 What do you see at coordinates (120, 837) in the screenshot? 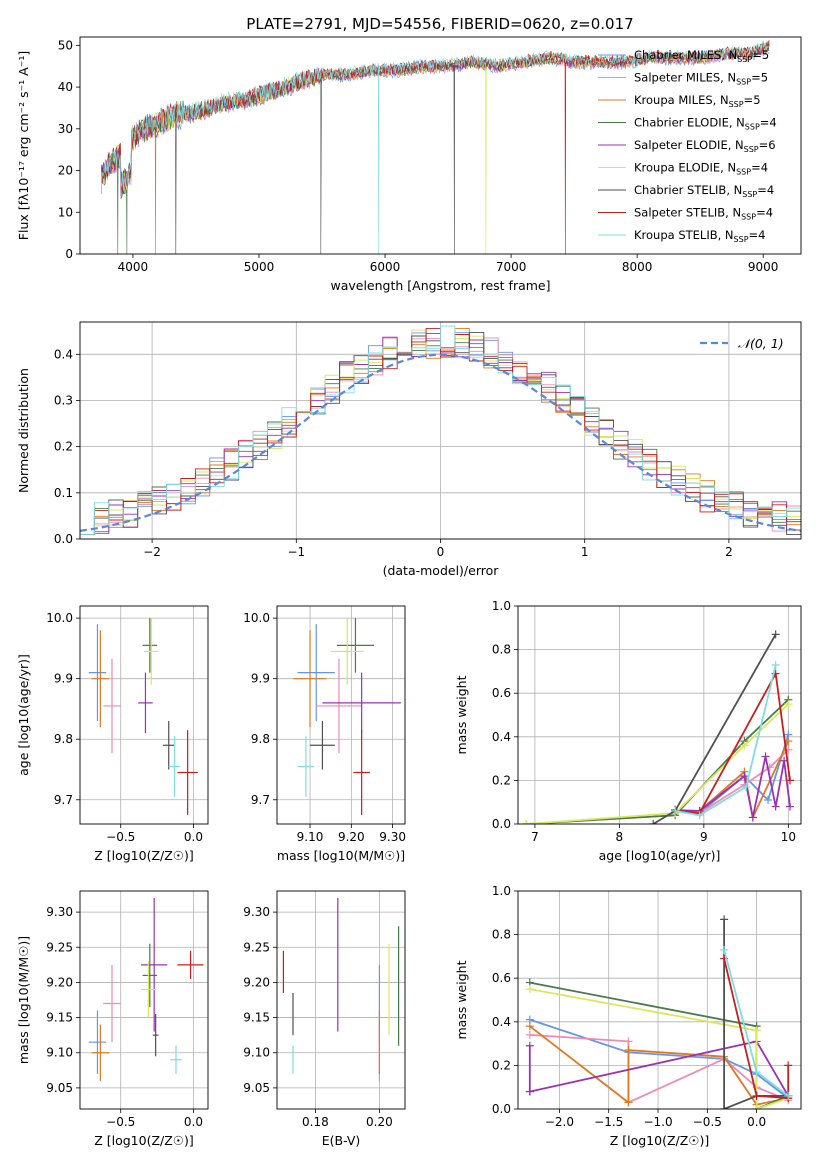
I see `x-tick-label: −0.5` at bounding box center [120, 837].